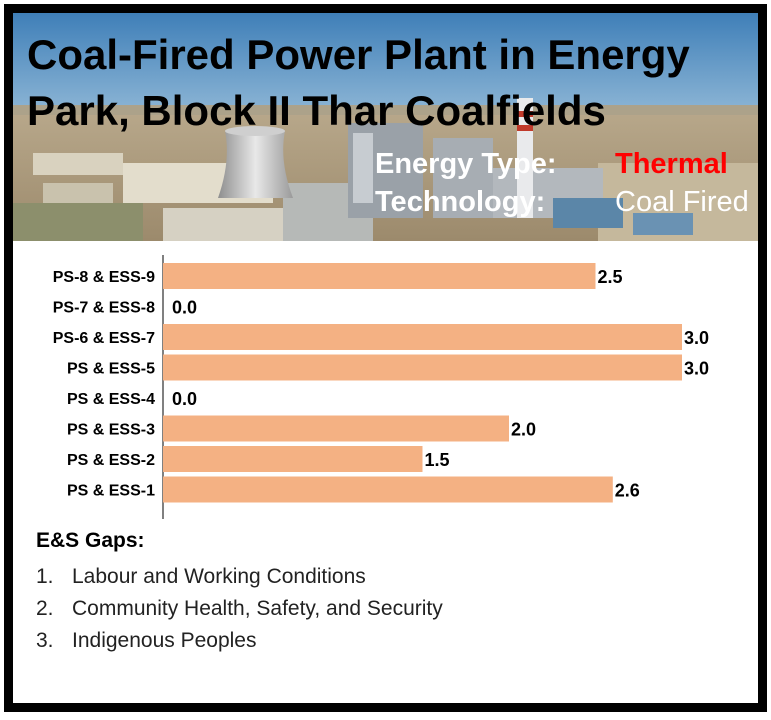 Image resolution: width=771 pixels, height=720 pixels. Describe the element at coordinates (111, 460) in the screenshot. I see `category-tick-label: PS & ESS-2` at that location.